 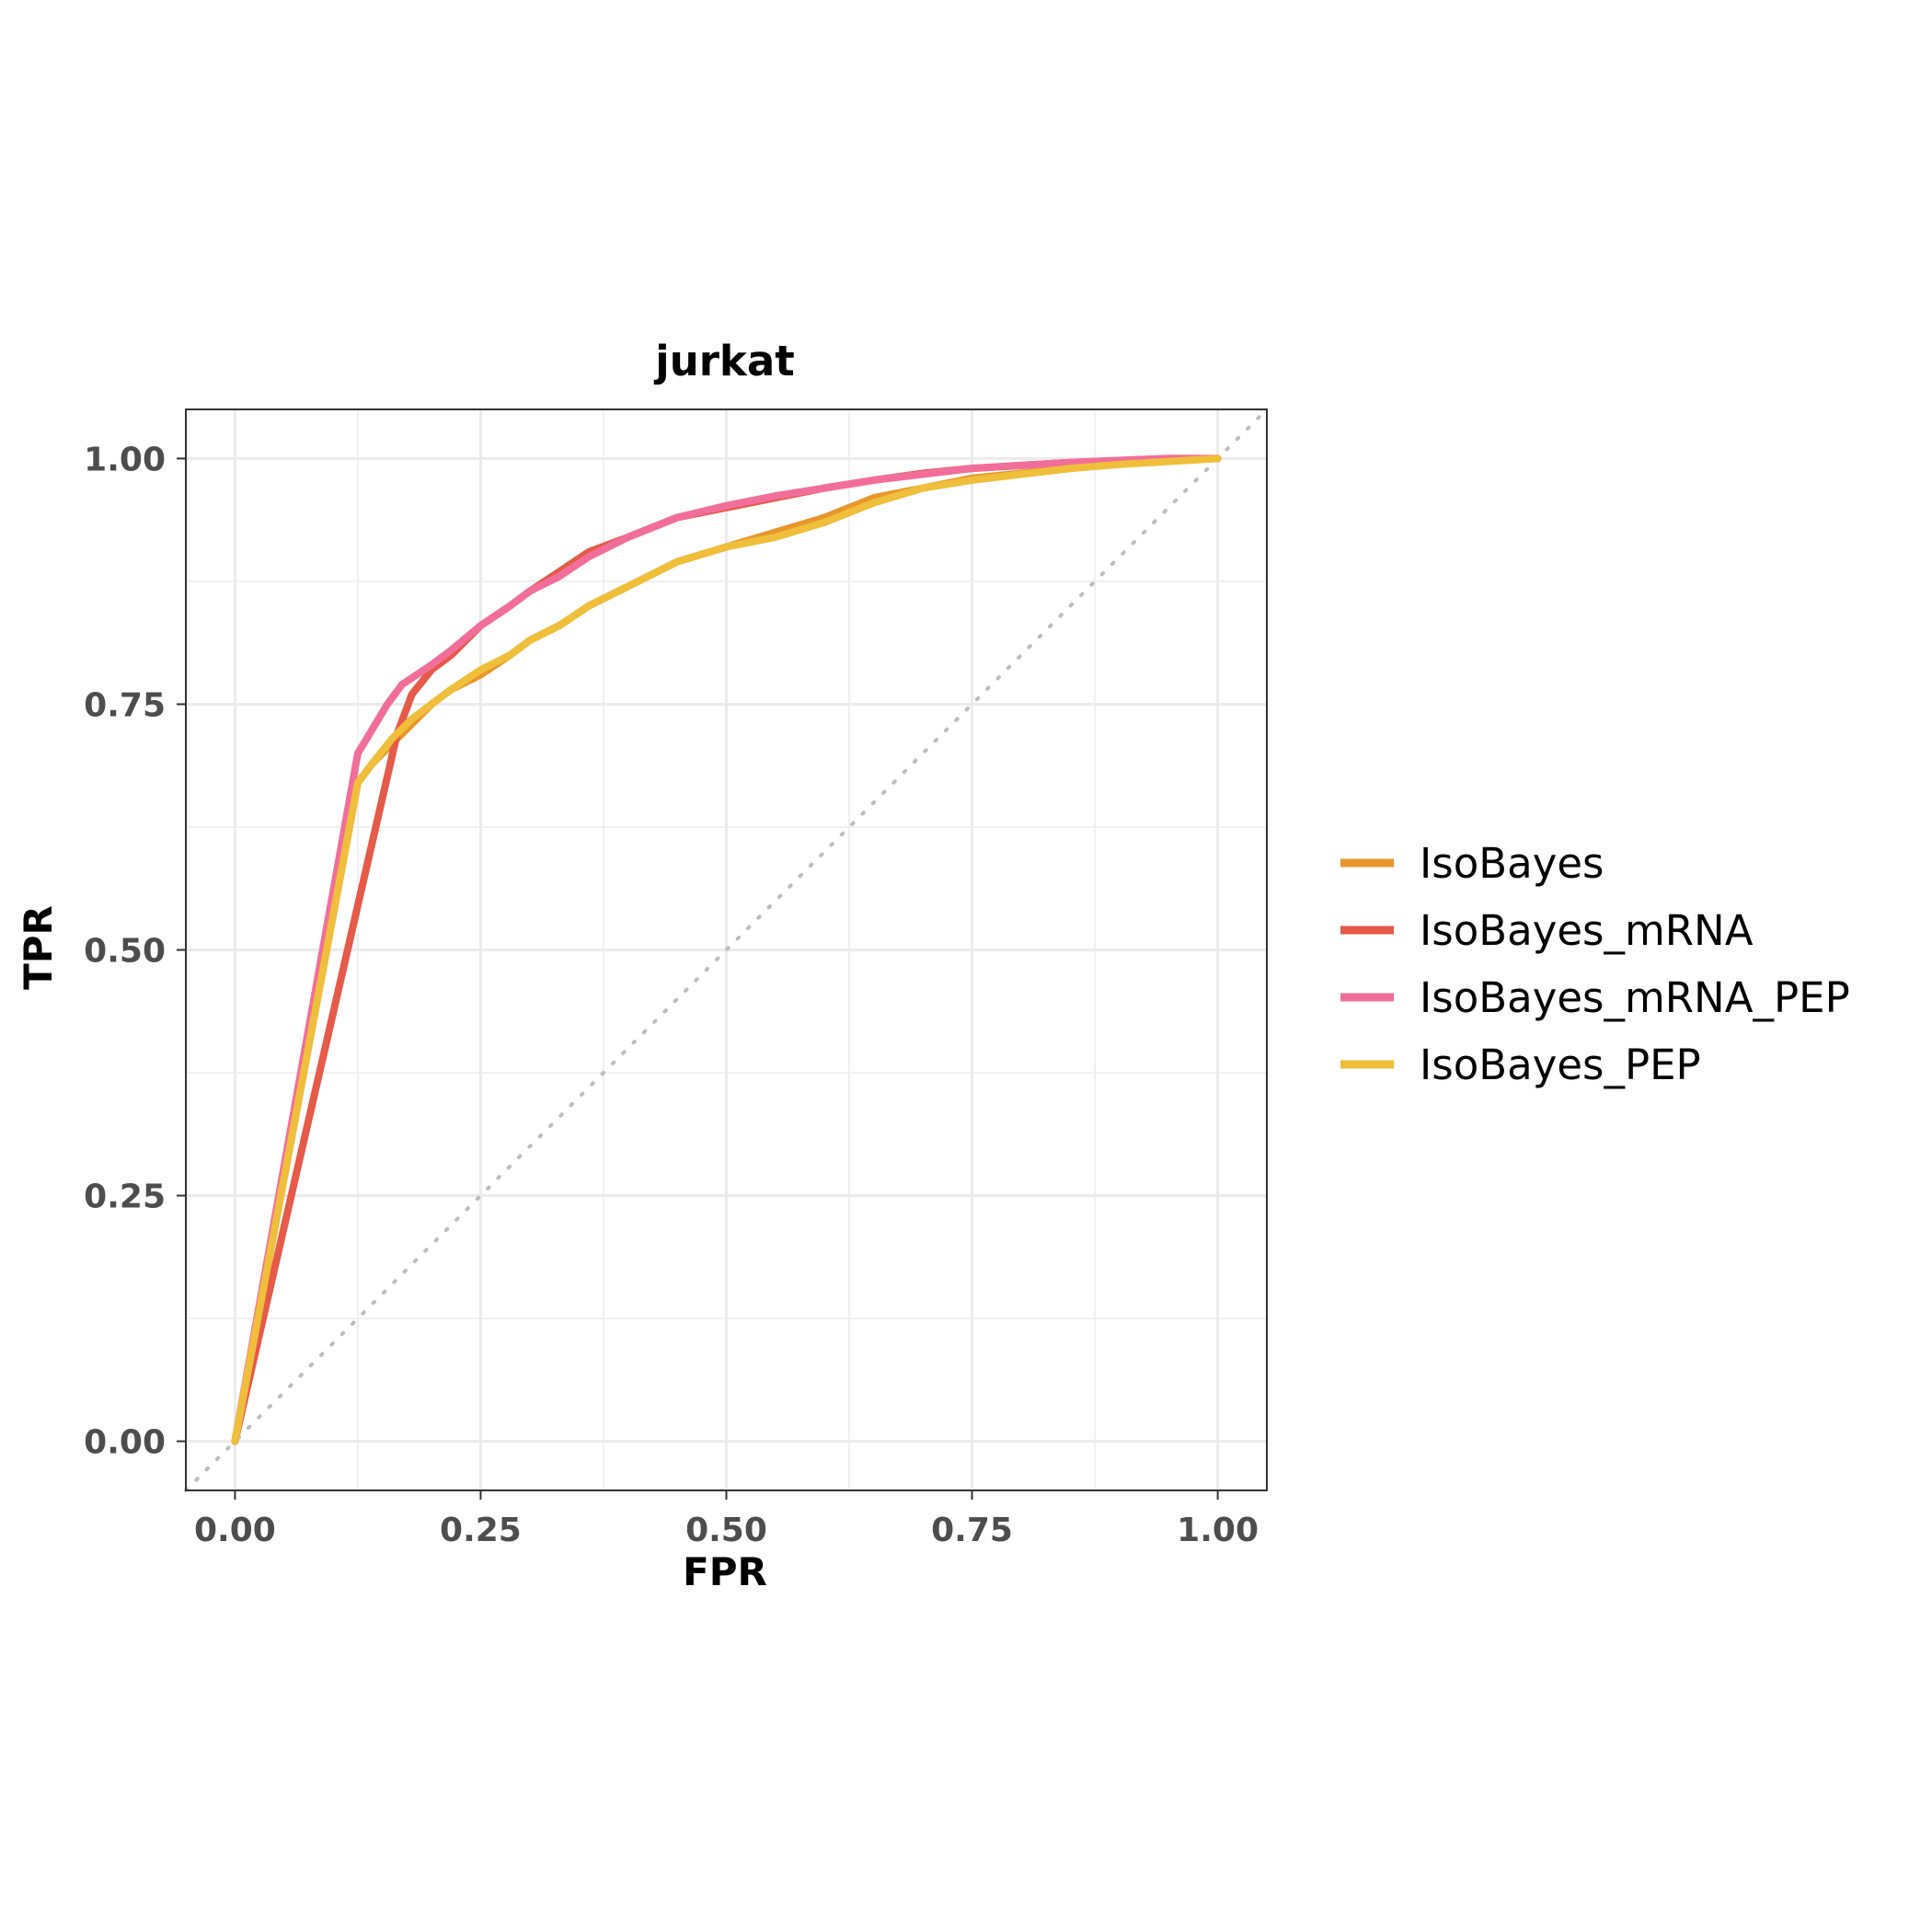 What do you see at coordinates (125, 1197) in the screenshot?
I see `y-tick-label: 0.25` at bounding box center [125, 1197].